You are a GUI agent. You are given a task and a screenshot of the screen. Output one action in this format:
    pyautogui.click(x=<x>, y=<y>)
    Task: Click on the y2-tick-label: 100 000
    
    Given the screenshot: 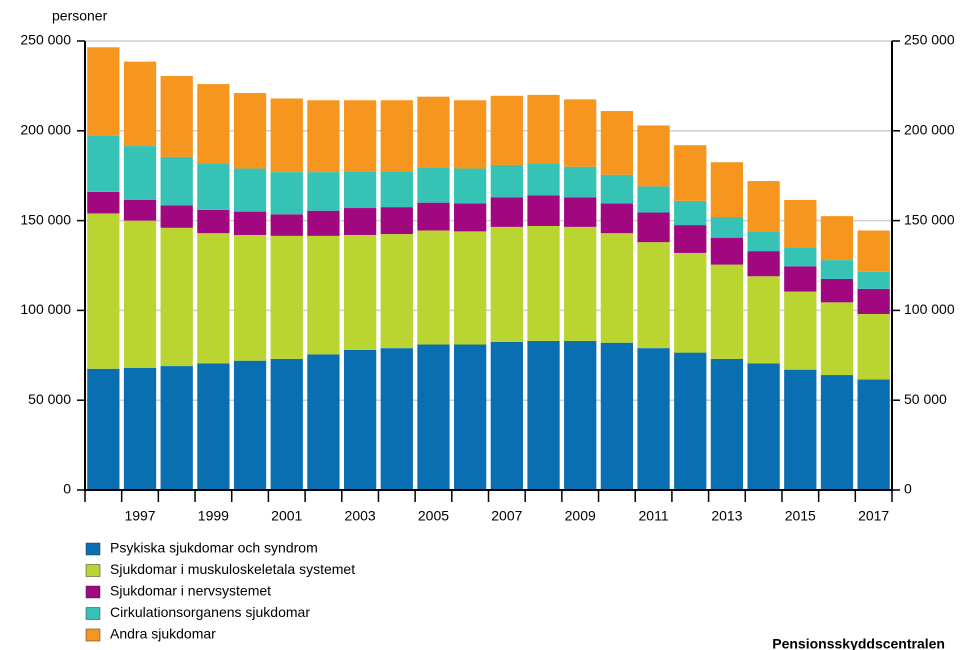 What is the action you would take?
    pyautogui.click(x=929, y=309)
    